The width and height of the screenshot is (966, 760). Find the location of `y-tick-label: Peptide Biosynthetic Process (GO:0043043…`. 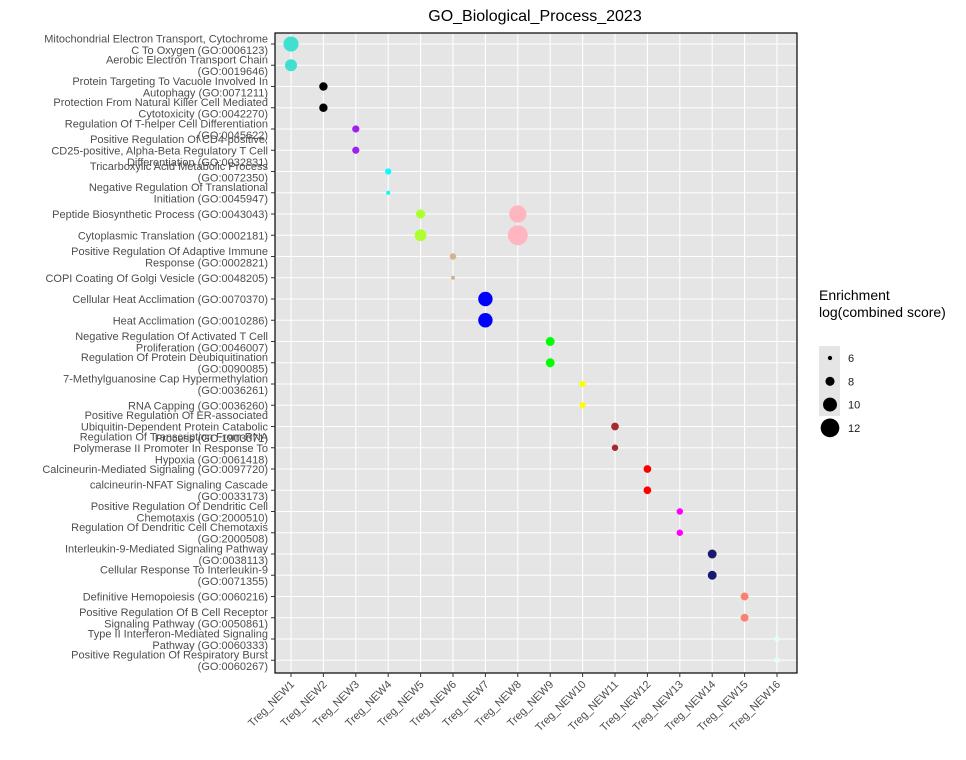

y-tick-label: Peptide Biosynthetic Process (GO:0043043… is located at coordinates (160, 215).